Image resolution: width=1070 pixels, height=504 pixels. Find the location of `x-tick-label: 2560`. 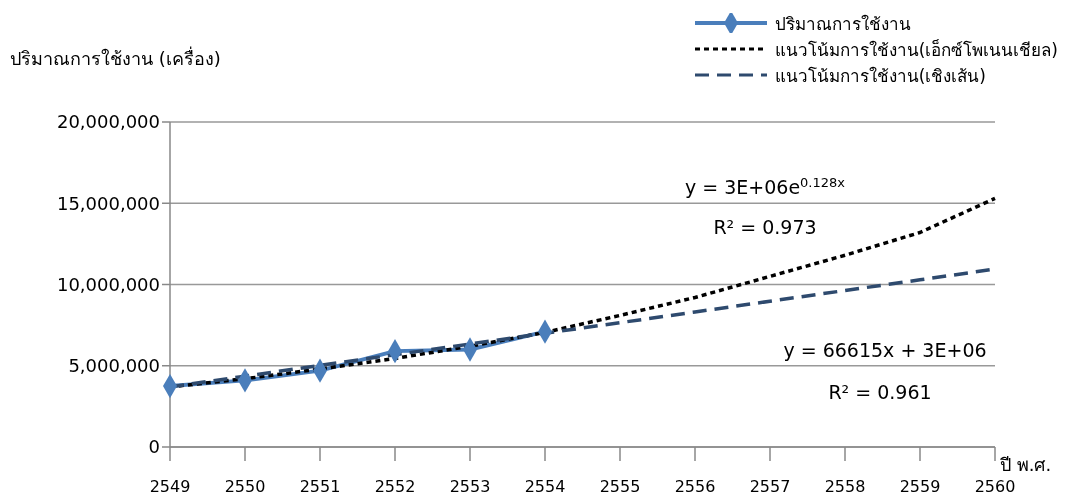

x-tick-label: 2560 is located at coordinates (995, 487).